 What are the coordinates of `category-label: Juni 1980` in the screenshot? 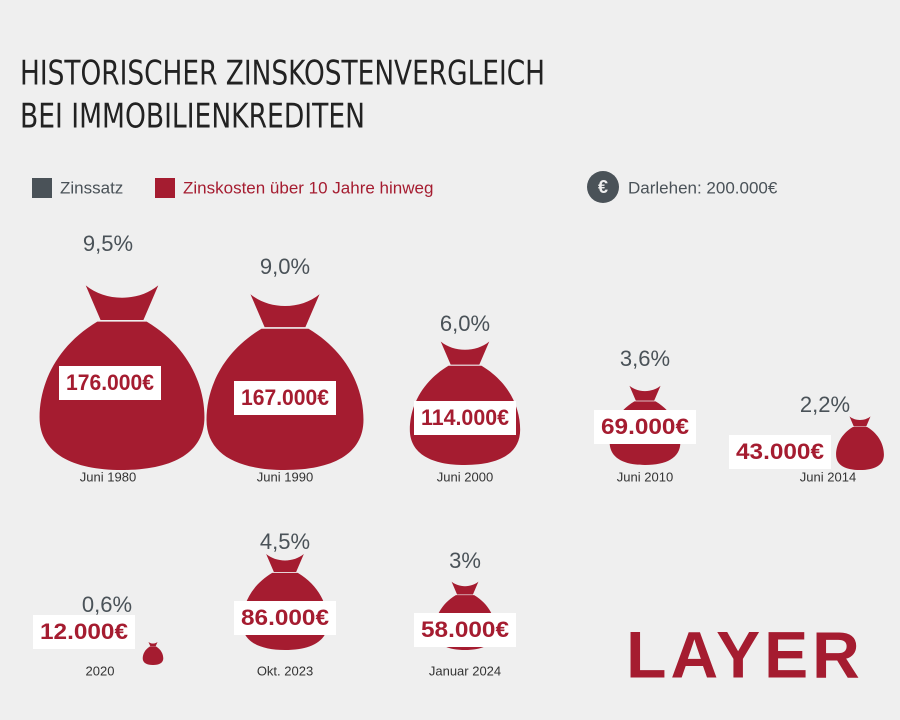 It's located at (108, 476).